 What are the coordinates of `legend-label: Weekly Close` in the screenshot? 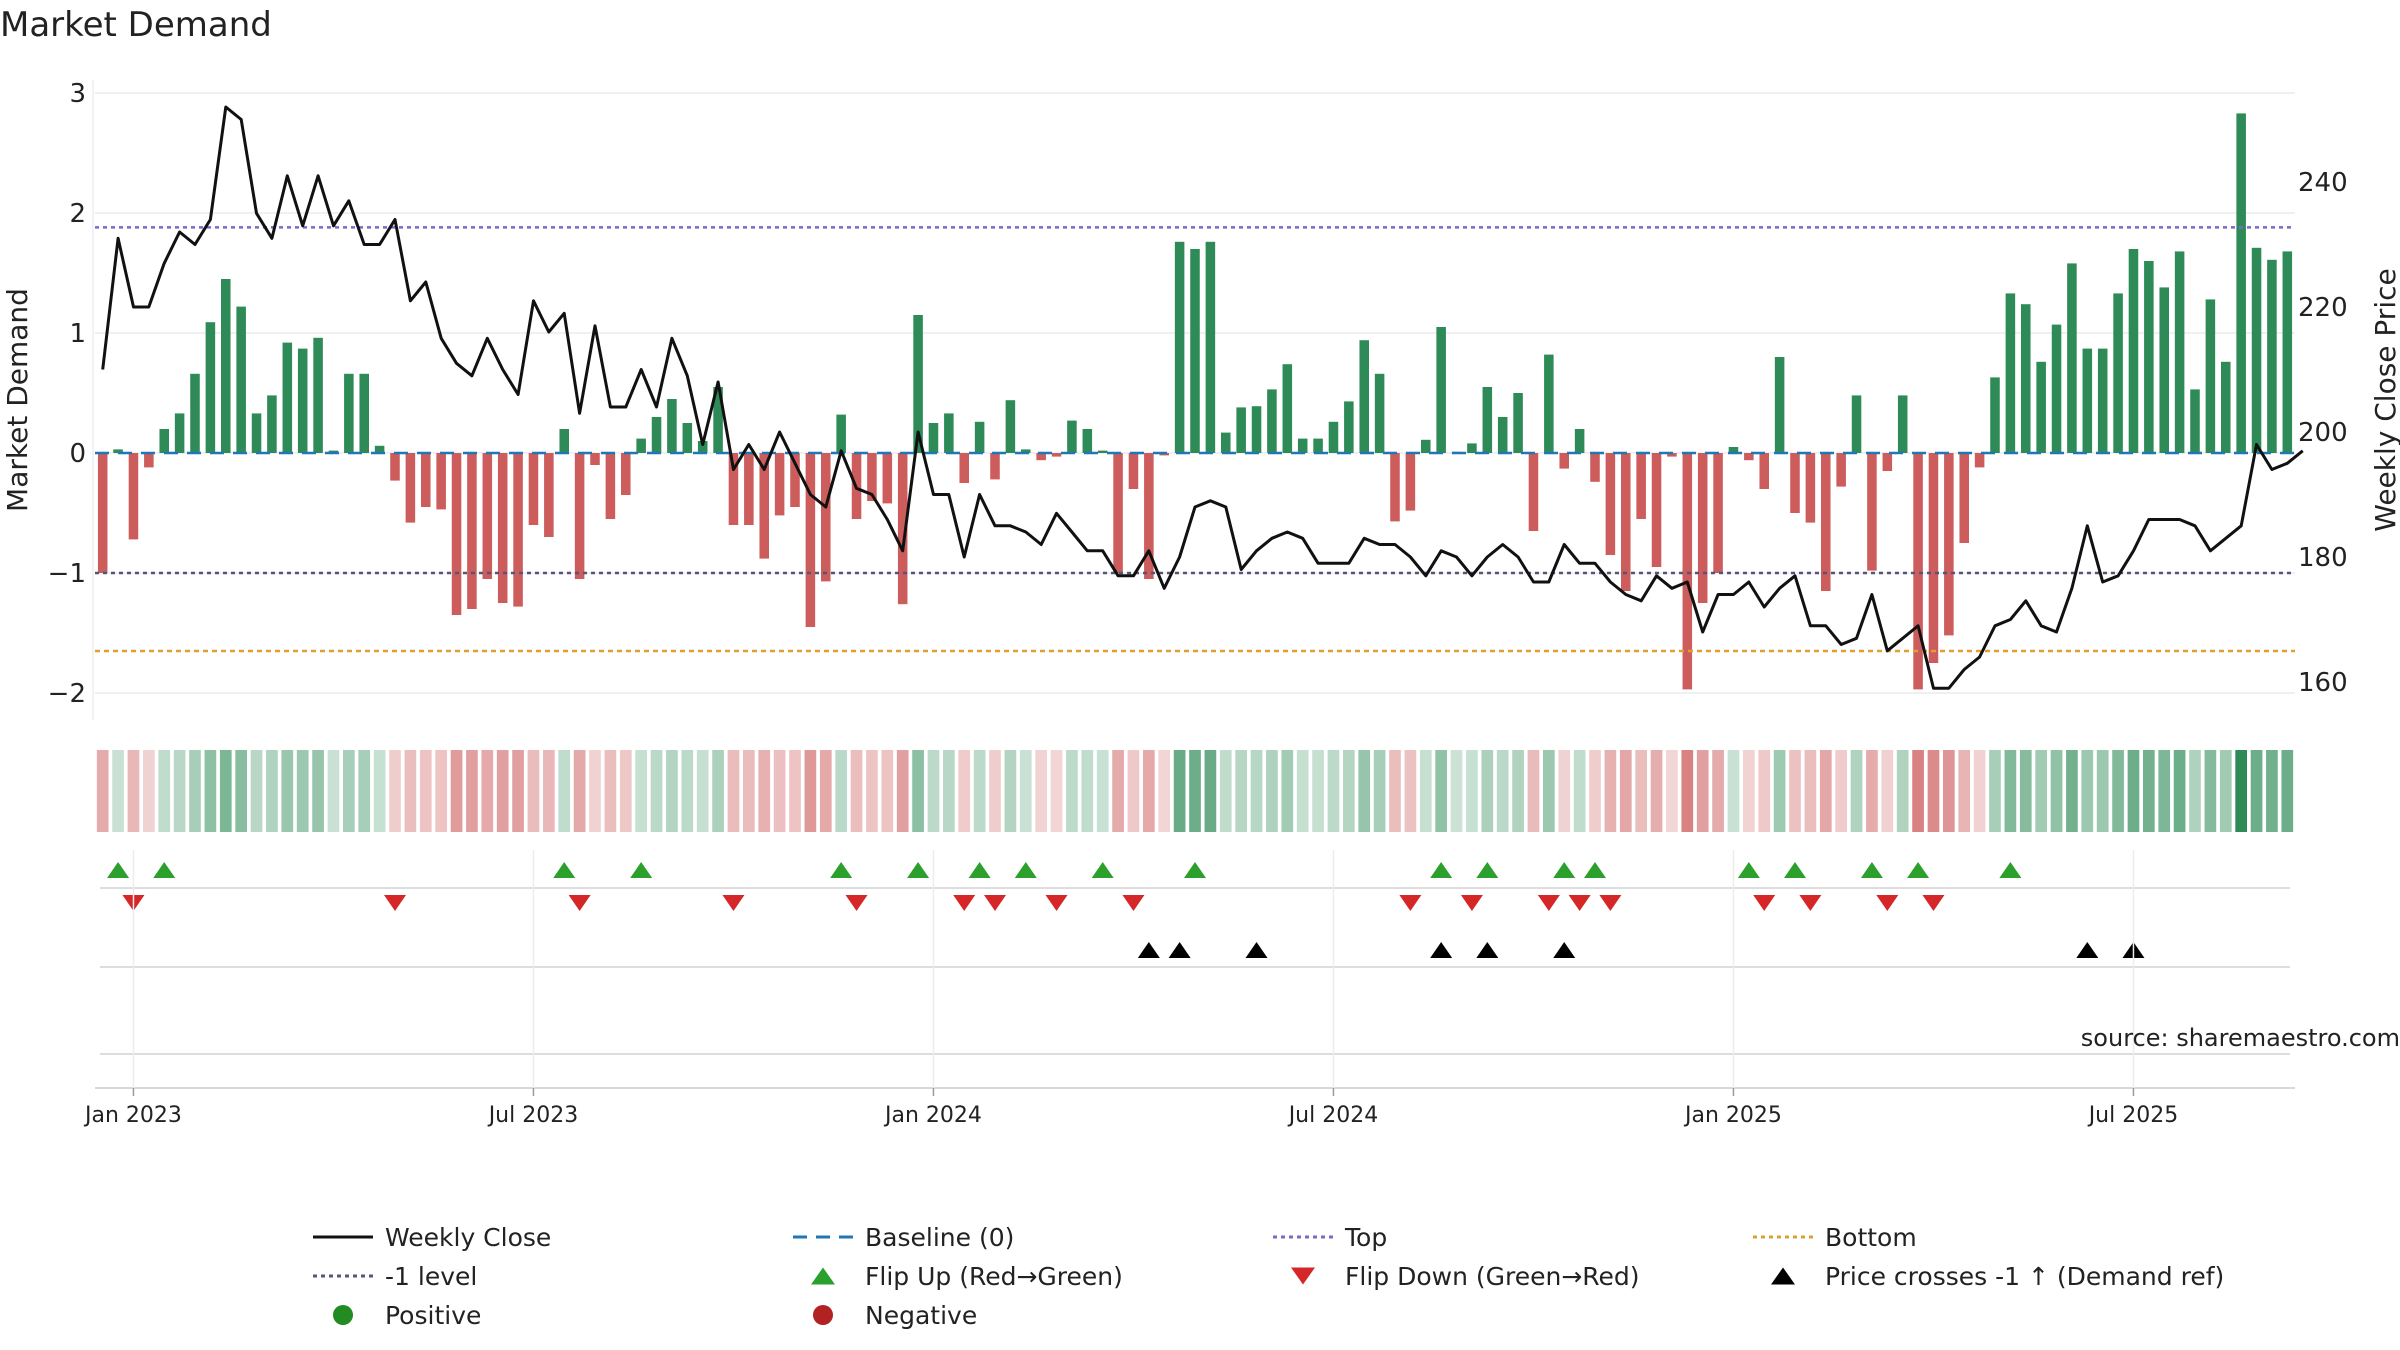 It's located at (468, 1237).